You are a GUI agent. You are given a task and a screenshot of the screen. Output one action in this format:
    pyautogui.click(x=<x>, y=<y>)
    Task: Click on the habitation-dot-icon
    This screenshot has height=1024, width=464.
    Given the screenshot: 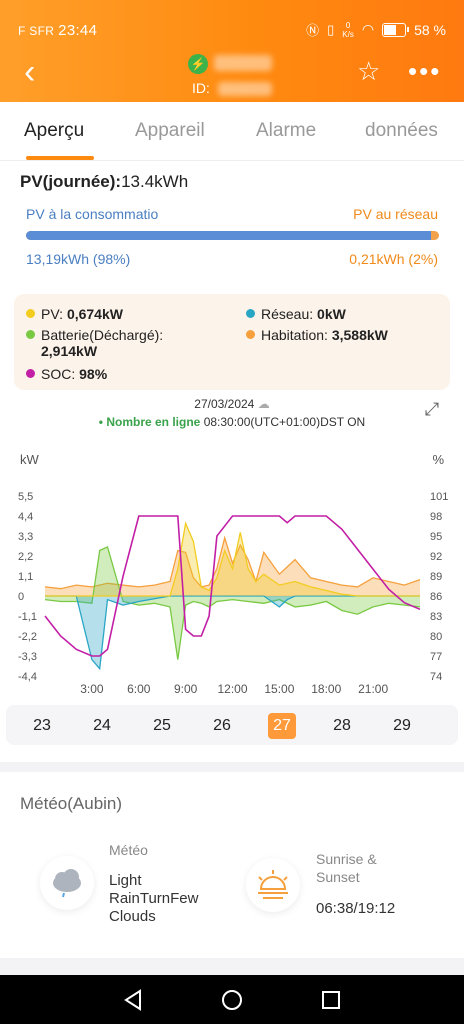 What is the action you would take?
    pyautogui.click(x=250, y=334)
    